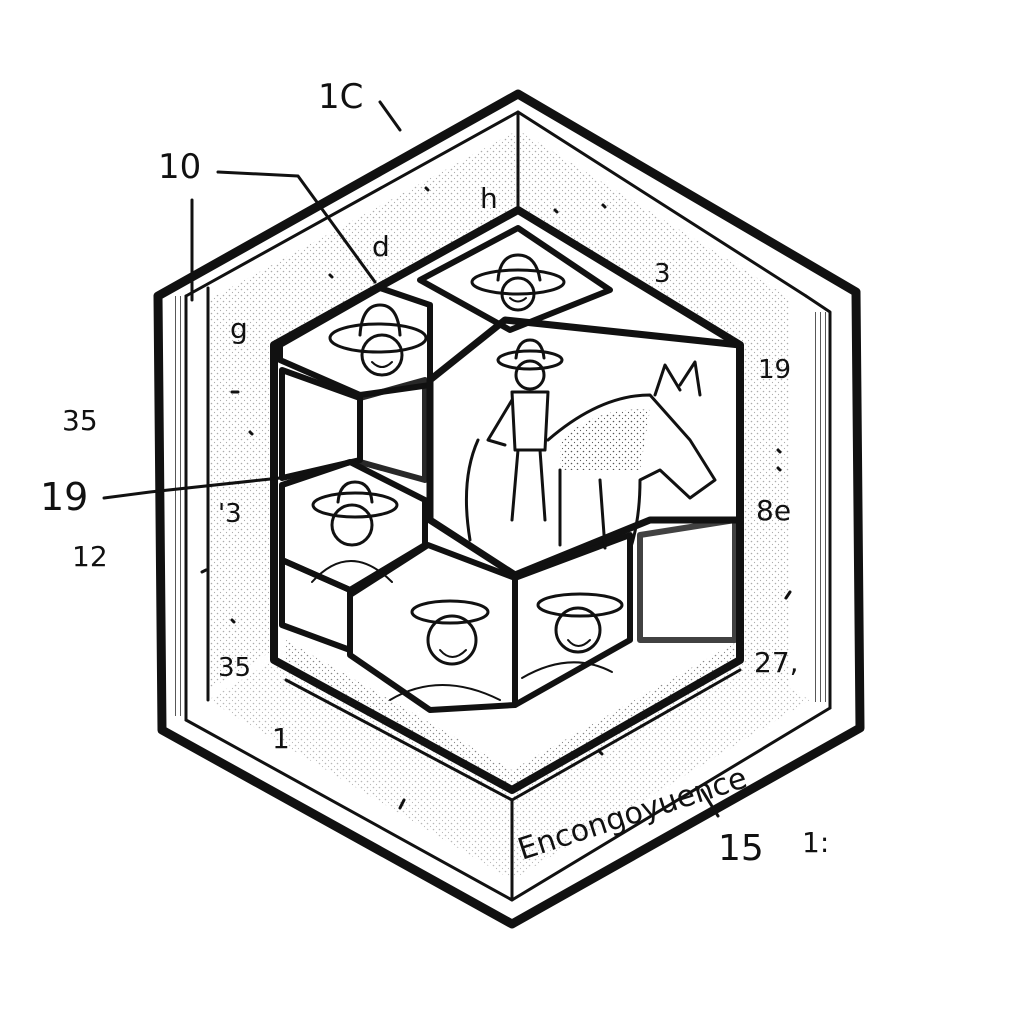 The image size is (1024, 1024). What do you see at coordinates (355, 531) in the screenshot?
I see `cowboy-head-mid-left` at bounding box center [355, 531].